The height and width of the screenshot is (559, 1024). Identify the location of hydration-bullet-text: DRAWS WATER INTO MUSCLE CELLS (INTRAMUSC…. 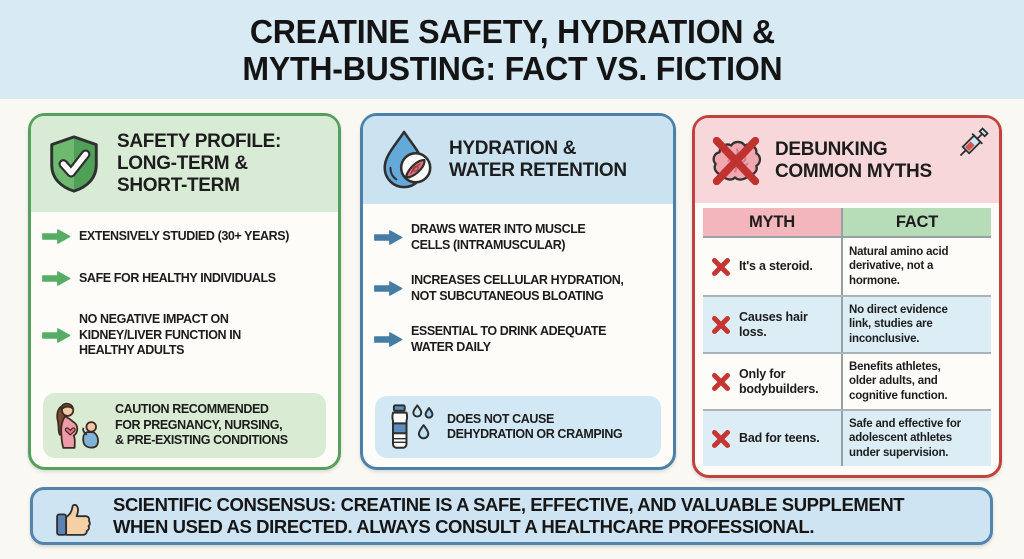
(498, 237).